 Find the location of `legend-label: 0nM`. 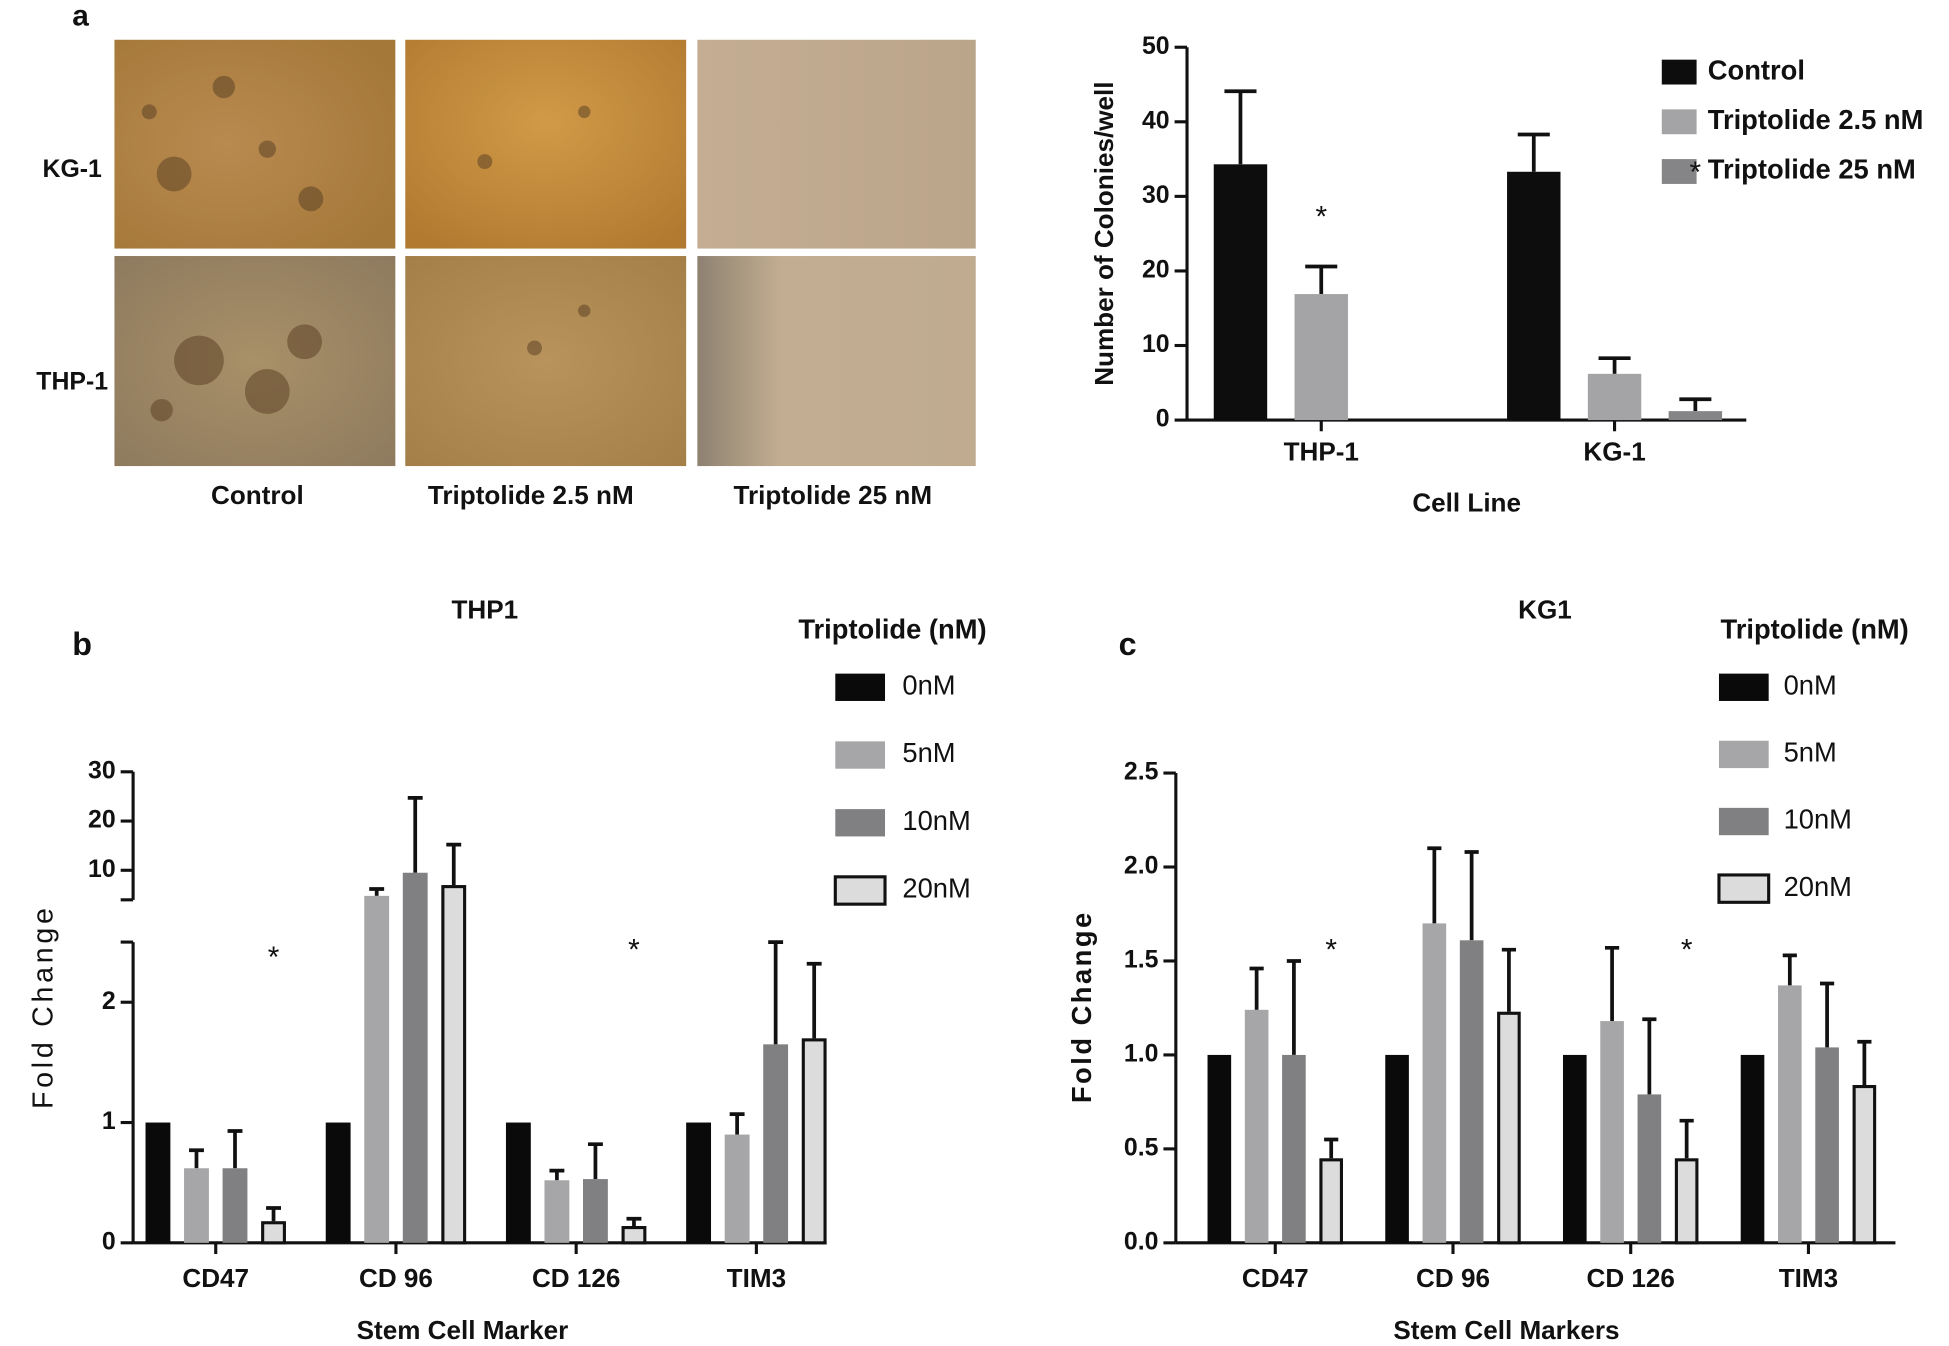

legend-label: 0nM is located at coordinates (928, 685).